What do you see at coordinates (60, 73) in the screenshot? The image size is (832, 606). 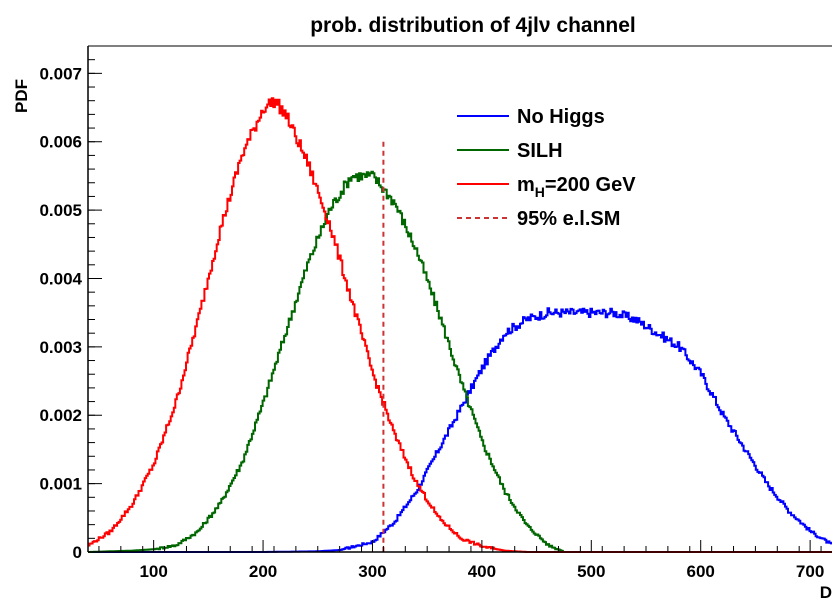 I see `y-tick-label: 0.007` at bounding box center [60, 73].